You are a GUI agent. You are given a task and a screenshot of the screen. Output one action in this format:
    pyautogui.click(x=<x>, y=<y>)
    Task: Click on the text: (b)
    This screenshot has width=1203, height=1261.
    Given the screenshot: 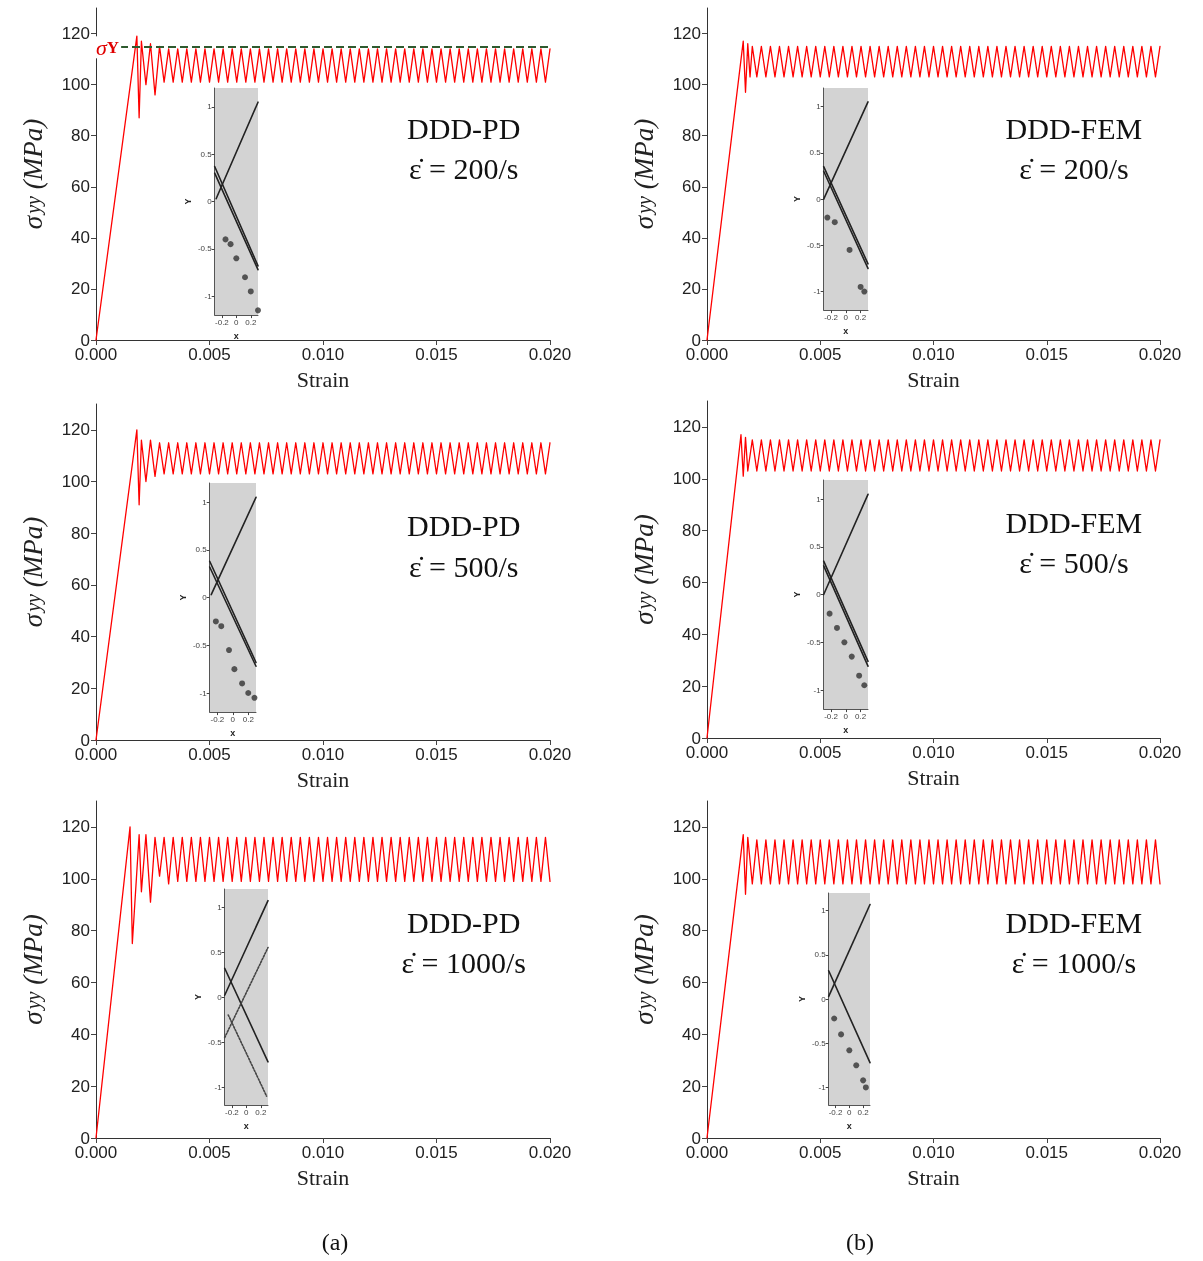 What is the action you would take?
    pyautogui.click(x=860, y=1242)
    